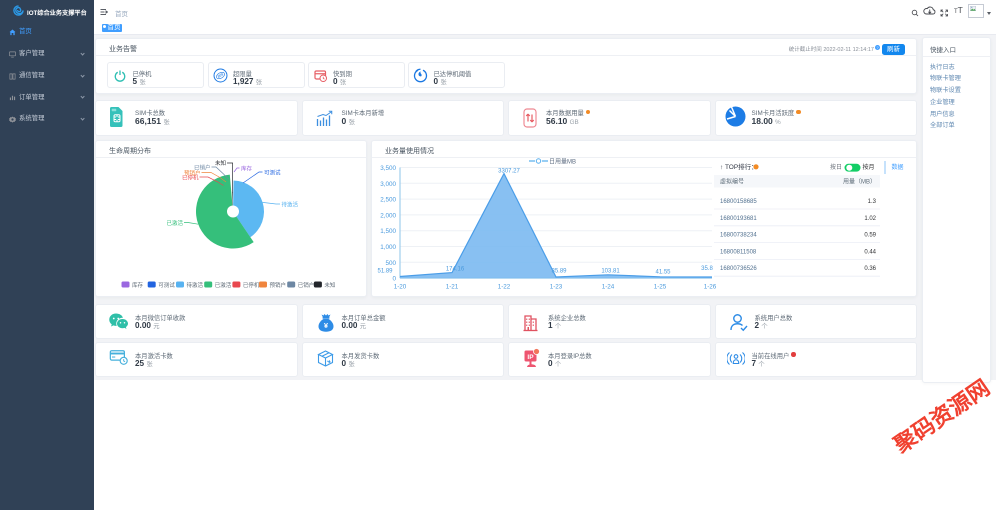 Image resolution: width=996 pixels, height=510 pixels. I want to click on svg-text: 1-22, so click(504, 286).